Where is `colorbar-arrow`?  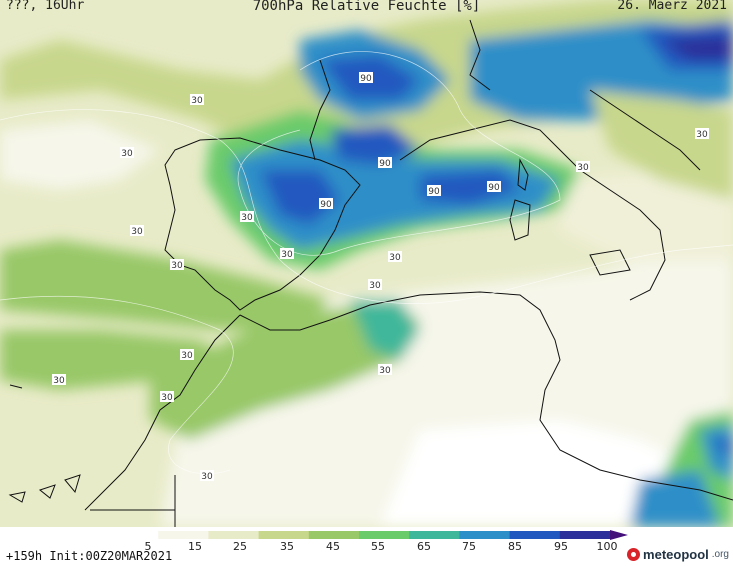
colorbar-arrow is located at coordinates (619, 535).